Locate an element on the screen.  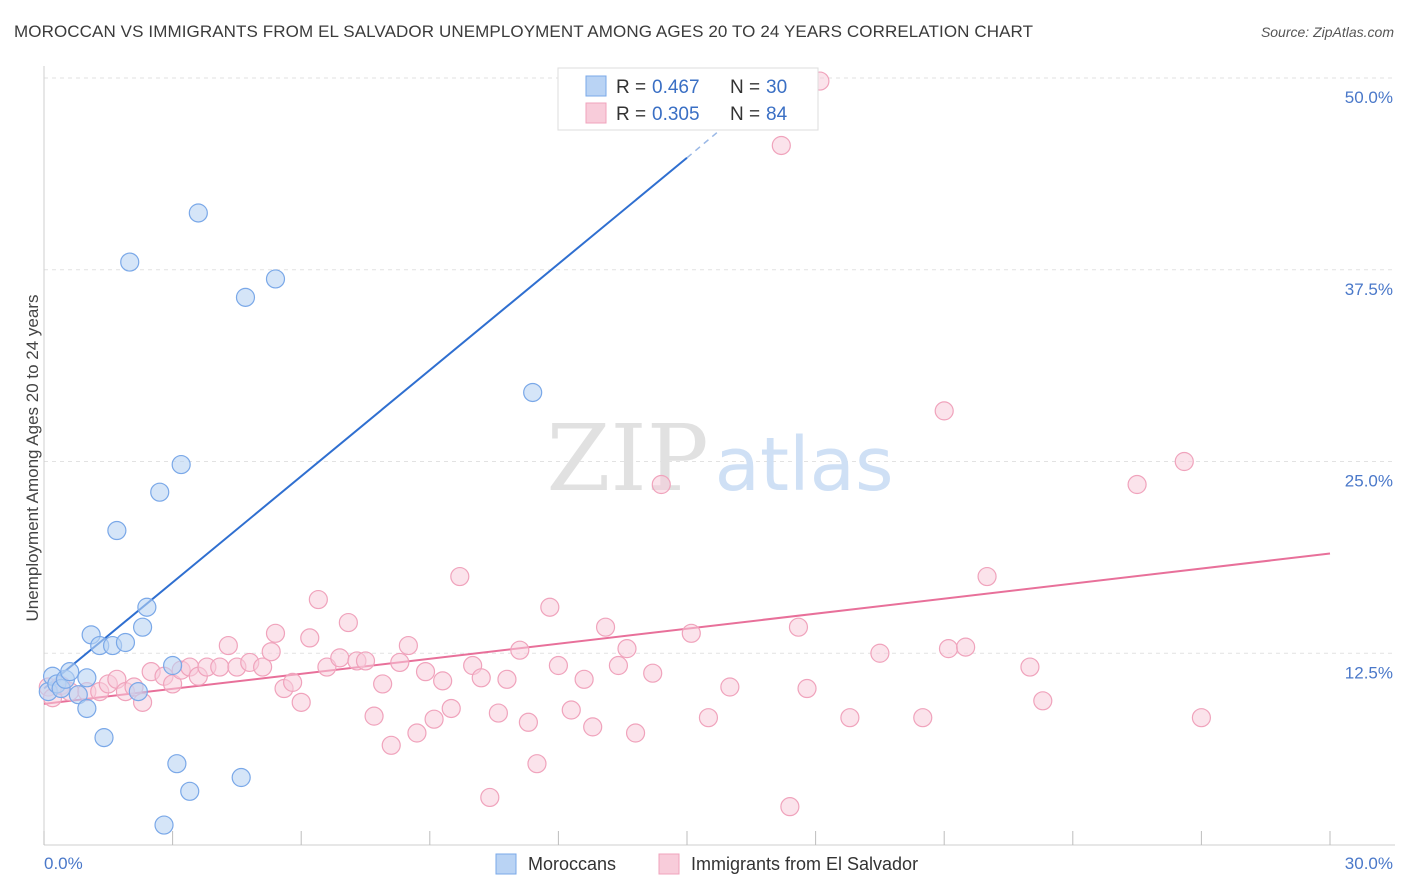
stats-r-value-moroccans: 0.467 is located at coordinates (676, 87).